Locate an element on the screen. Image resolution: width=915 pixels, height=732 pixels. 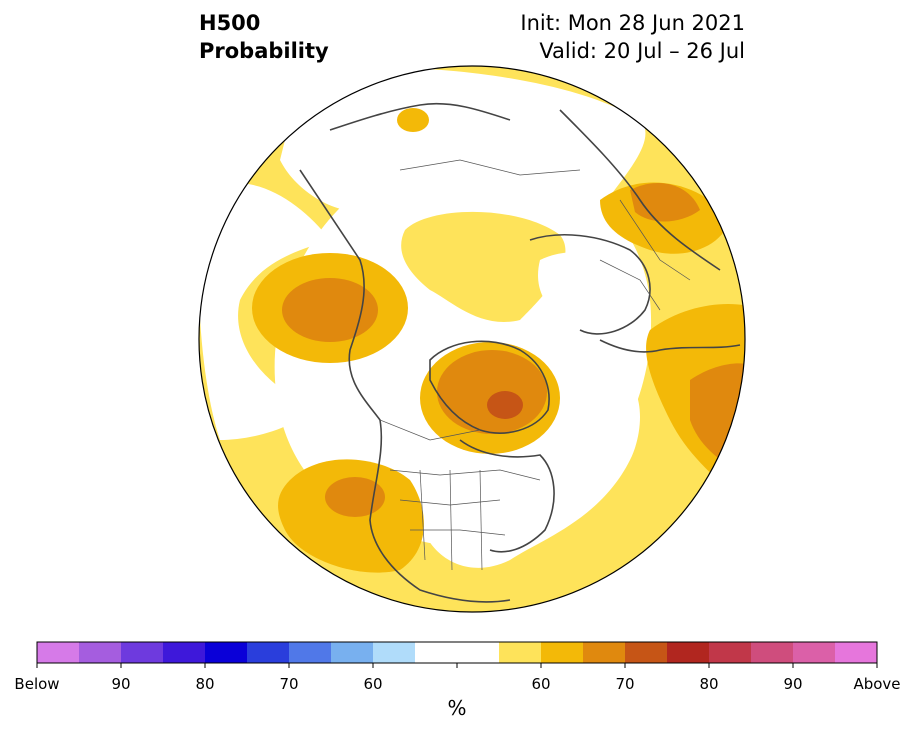
init-date-label: Init: Mon 28 Jun 2021 is located at coordinates (632, 23).